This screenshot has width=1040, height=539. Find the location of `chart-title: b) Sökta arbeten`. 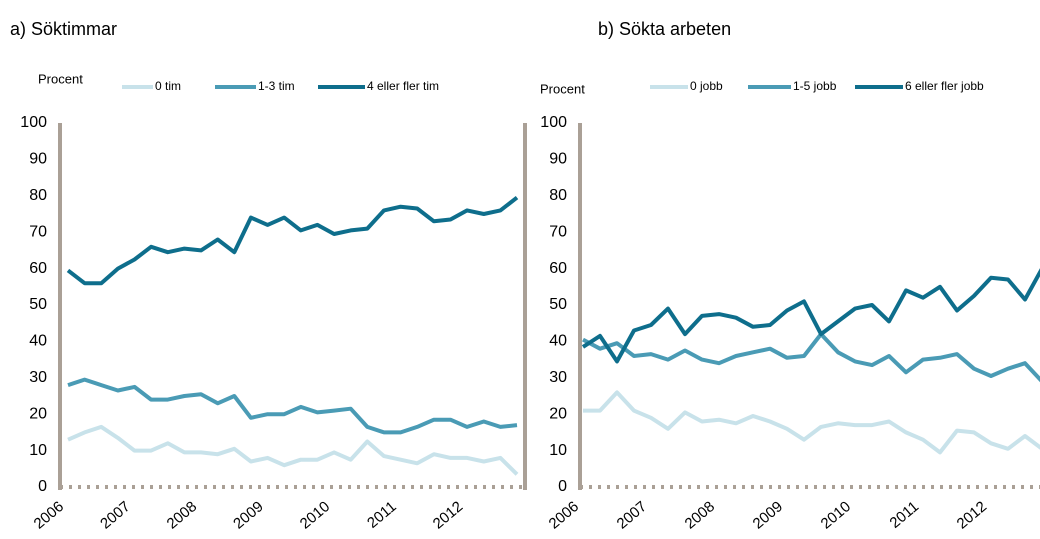

chart-title: b) Sökta arbeten is located at coordinates (664, 29).